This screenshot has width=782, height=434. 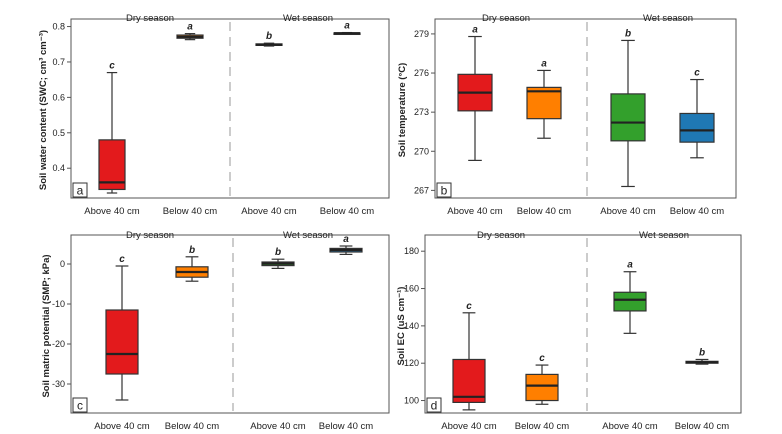 I want to click on panel-c-y-tick-label: -20, so click(x=58, y=344).